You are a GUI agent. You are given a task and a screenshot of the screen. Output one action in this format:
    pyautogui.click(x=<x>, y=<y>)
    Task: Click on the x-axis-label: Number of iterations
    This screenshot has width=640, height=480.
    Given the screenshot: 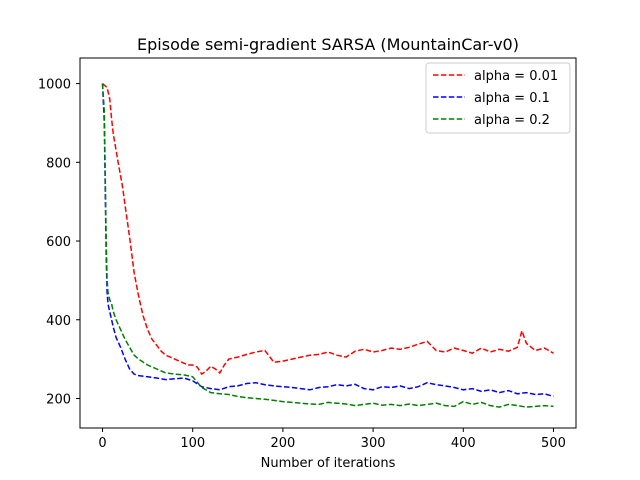 What is the action you would take?
    pyautogui.click(x=328, y=463)
    